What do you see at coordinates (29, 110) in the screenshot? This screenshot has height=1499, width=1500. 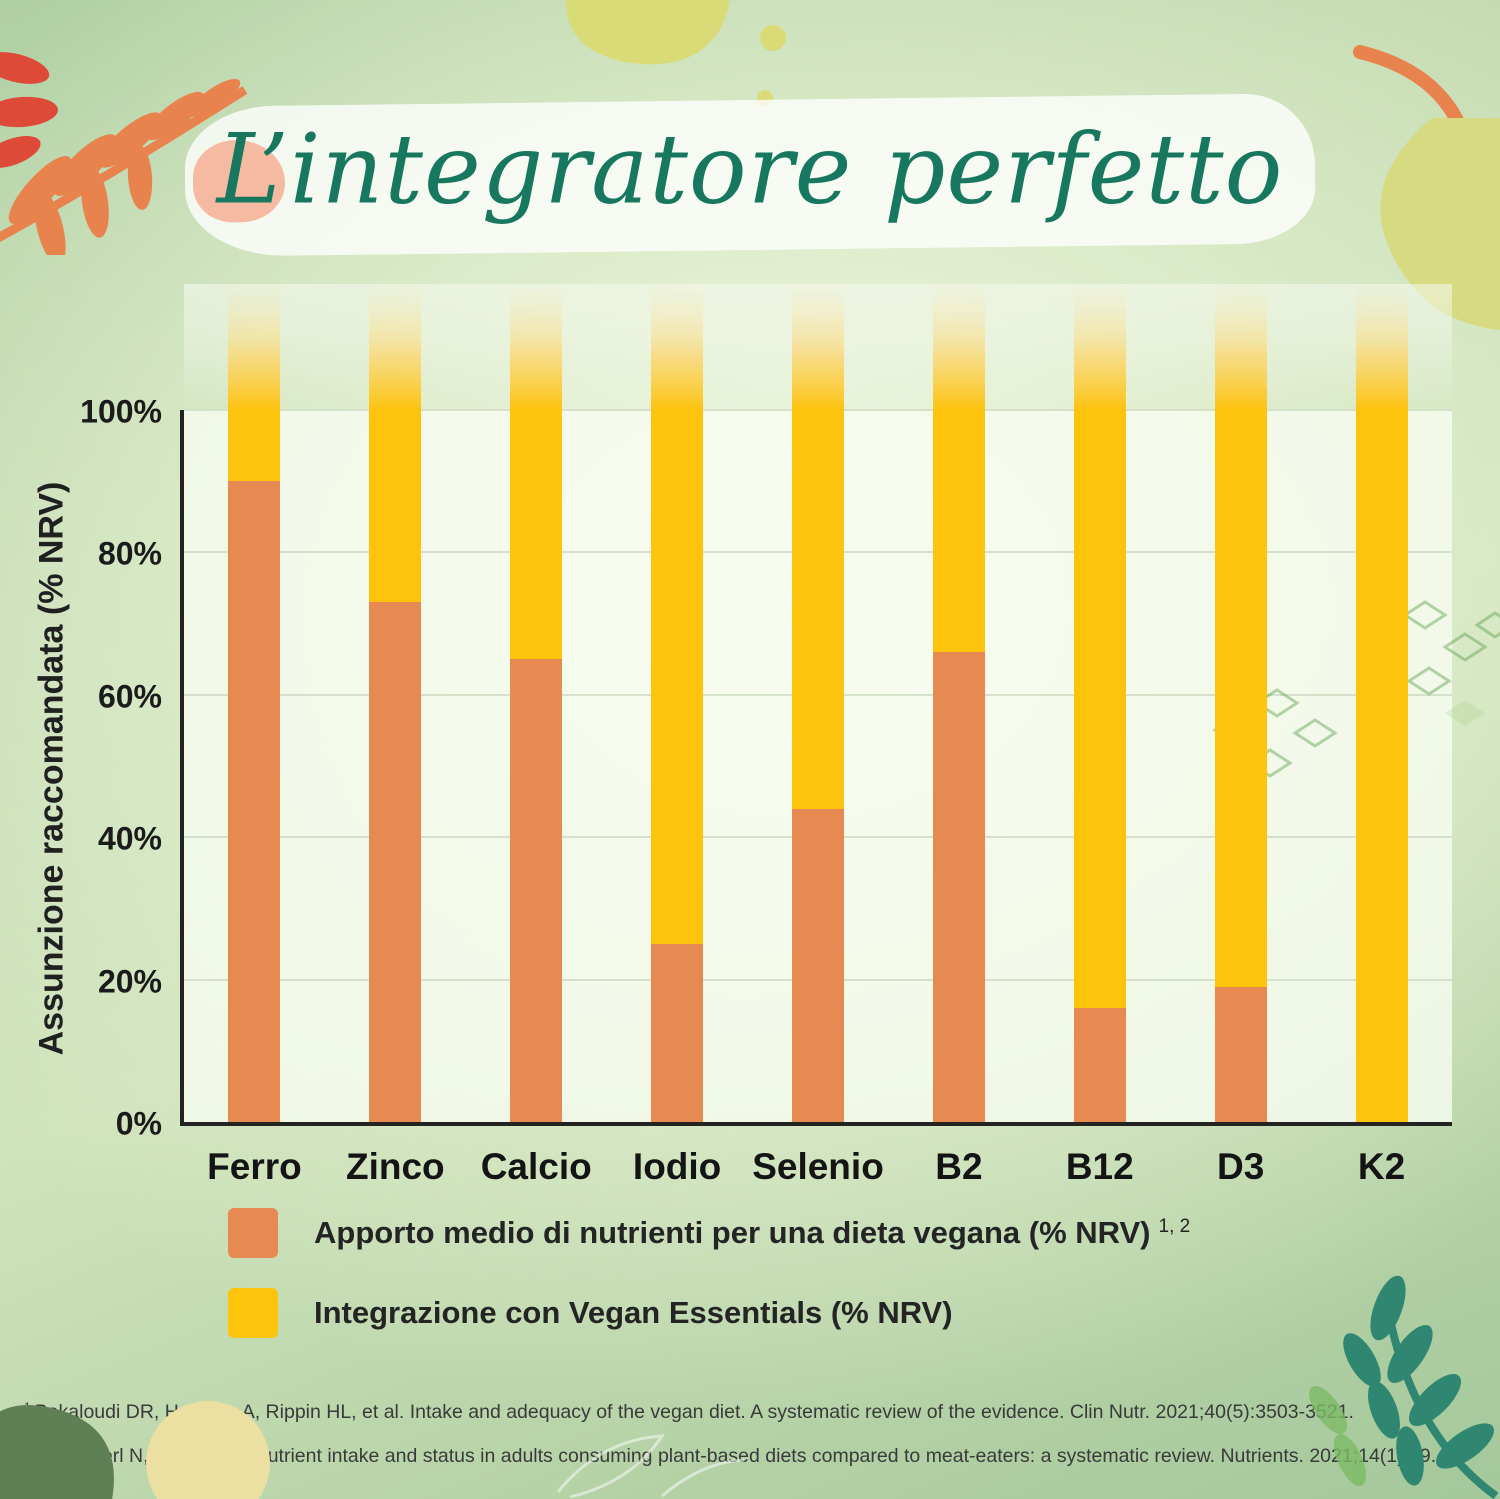 I see `decorative-leaves-corner-top-left-icon` at bounding box center [29, 110].